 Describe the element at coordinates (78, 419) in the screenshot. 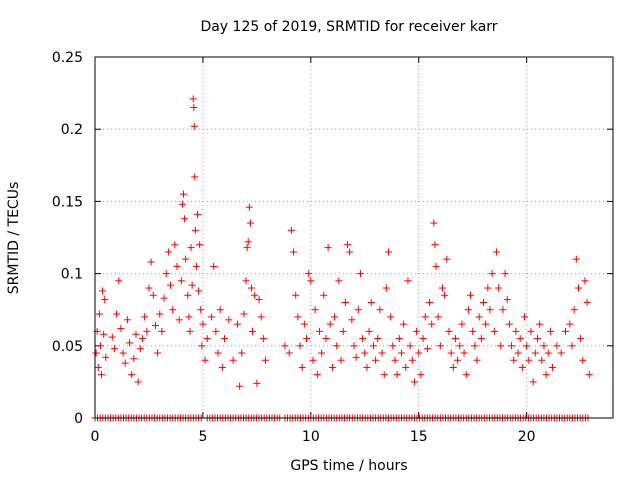

I see `y-tick-label: 0` at that location.